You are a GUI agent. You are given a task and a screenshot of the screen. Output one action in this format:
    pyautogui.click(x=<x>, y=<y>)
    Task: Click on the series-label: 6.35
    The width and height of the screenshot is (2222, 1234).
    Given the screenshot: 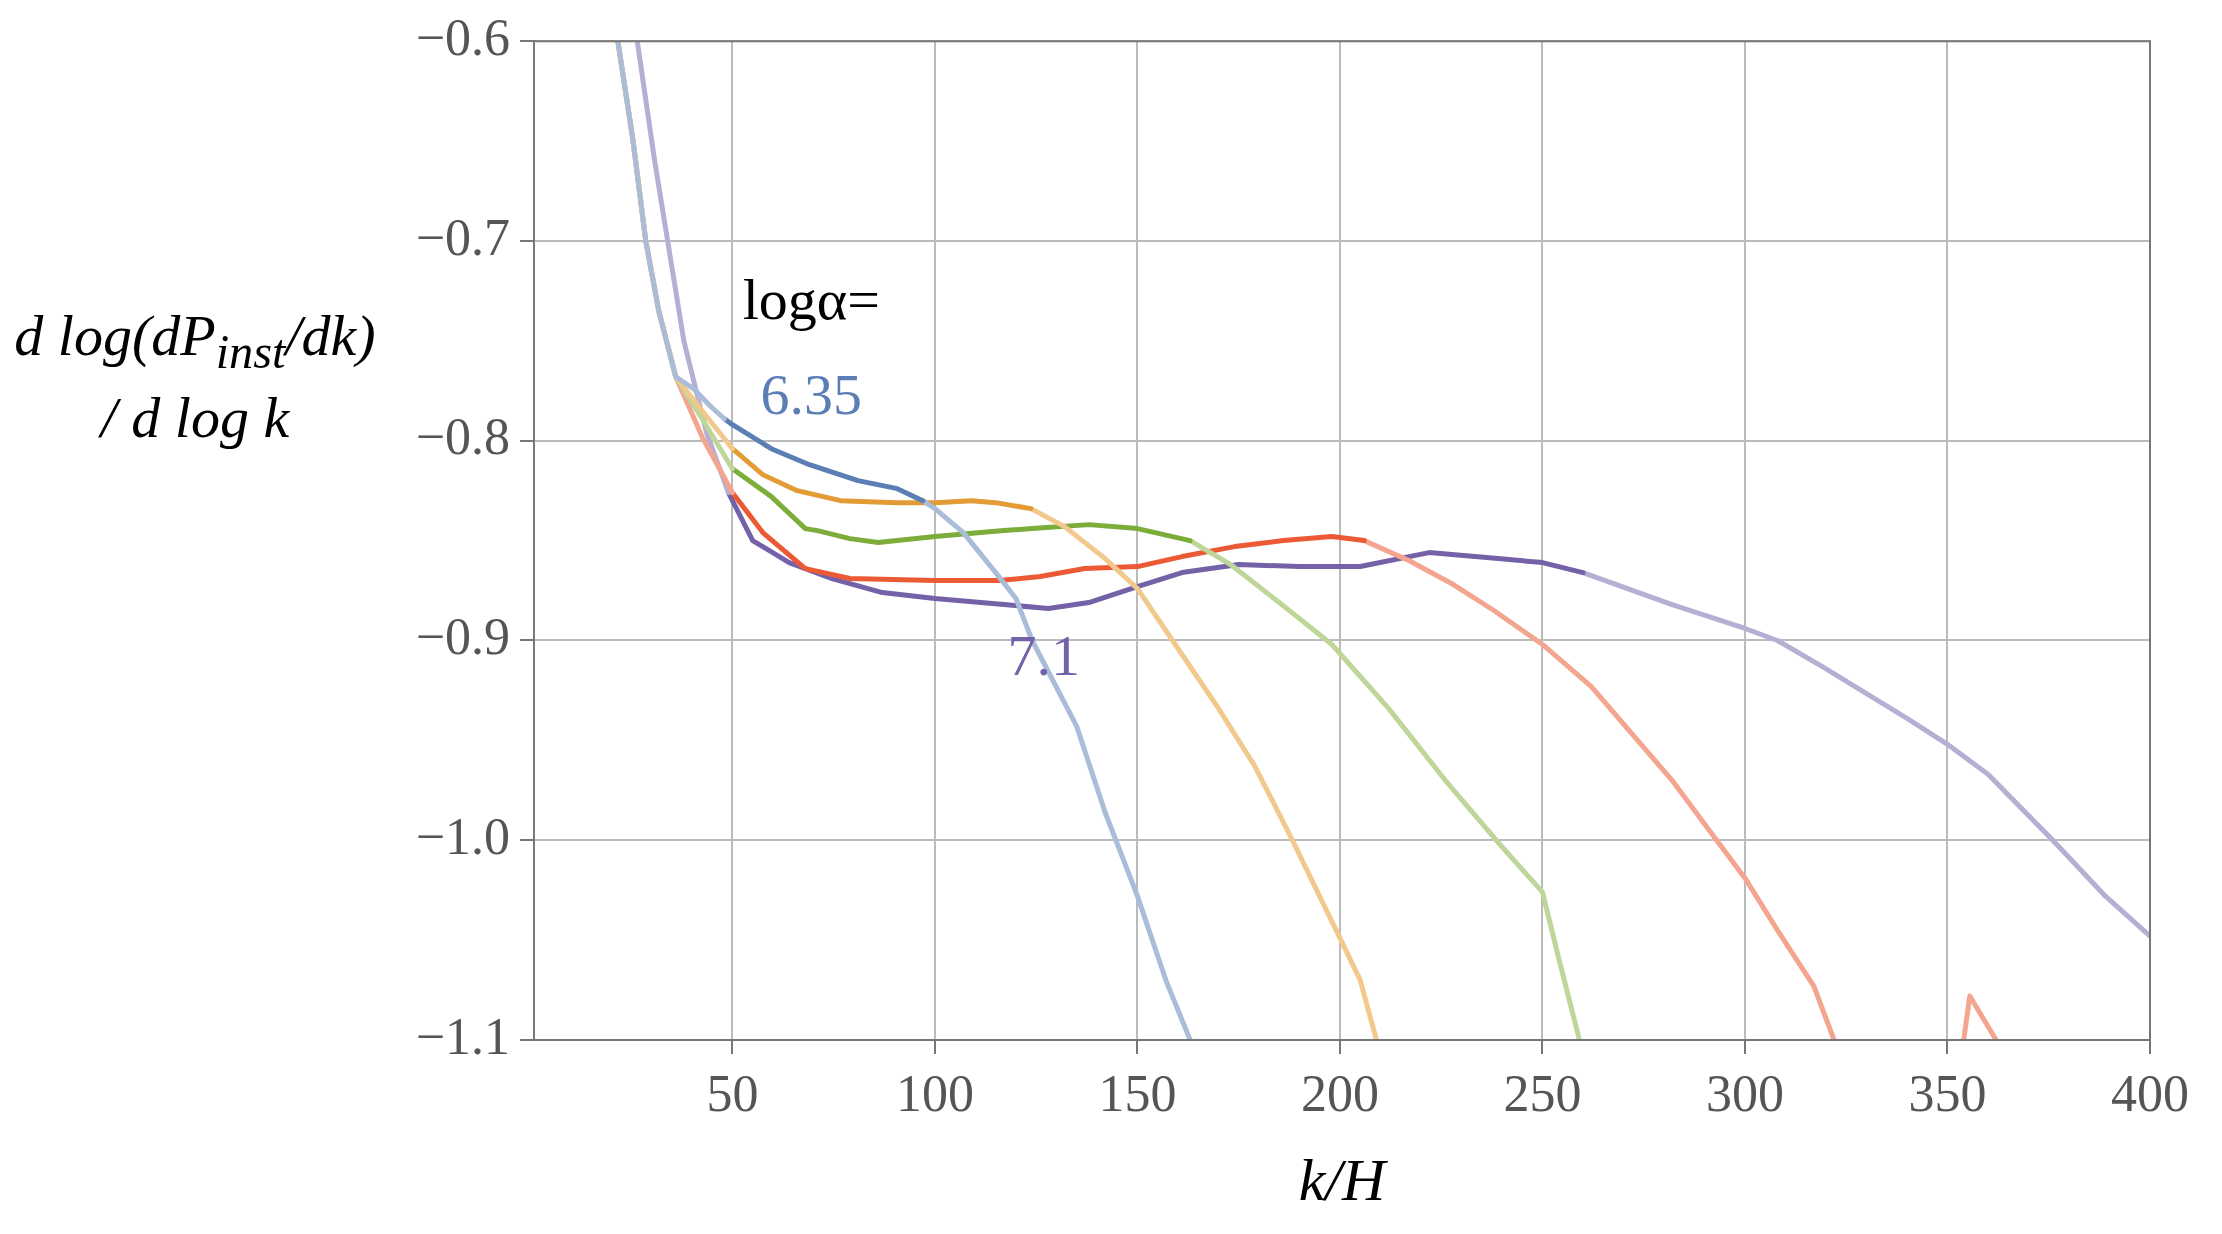 What is the action you would take?
    pyautogui.click(x=811, y=394)
    